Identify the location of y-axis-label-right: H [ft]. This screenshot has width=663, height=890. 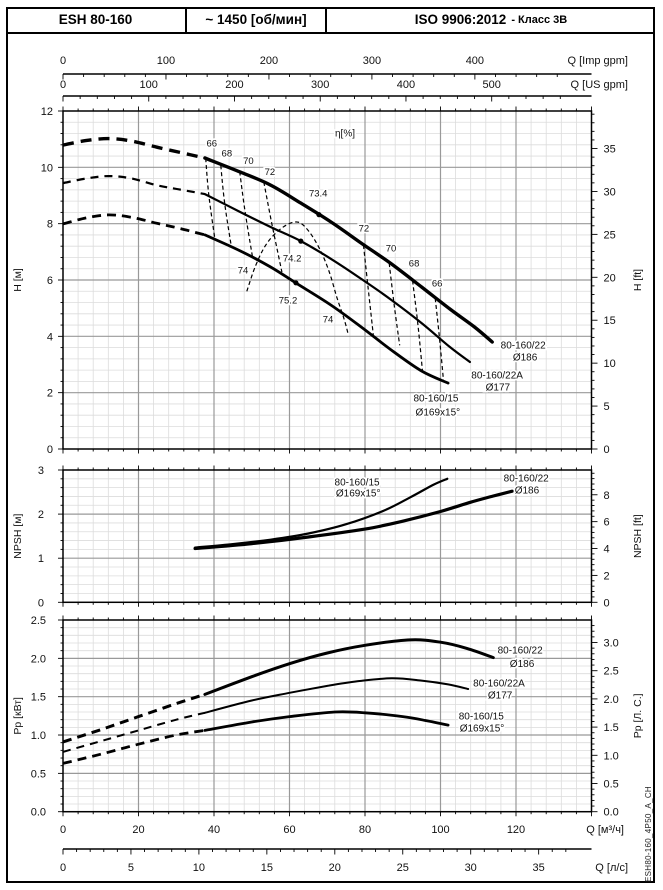
(638, 280).